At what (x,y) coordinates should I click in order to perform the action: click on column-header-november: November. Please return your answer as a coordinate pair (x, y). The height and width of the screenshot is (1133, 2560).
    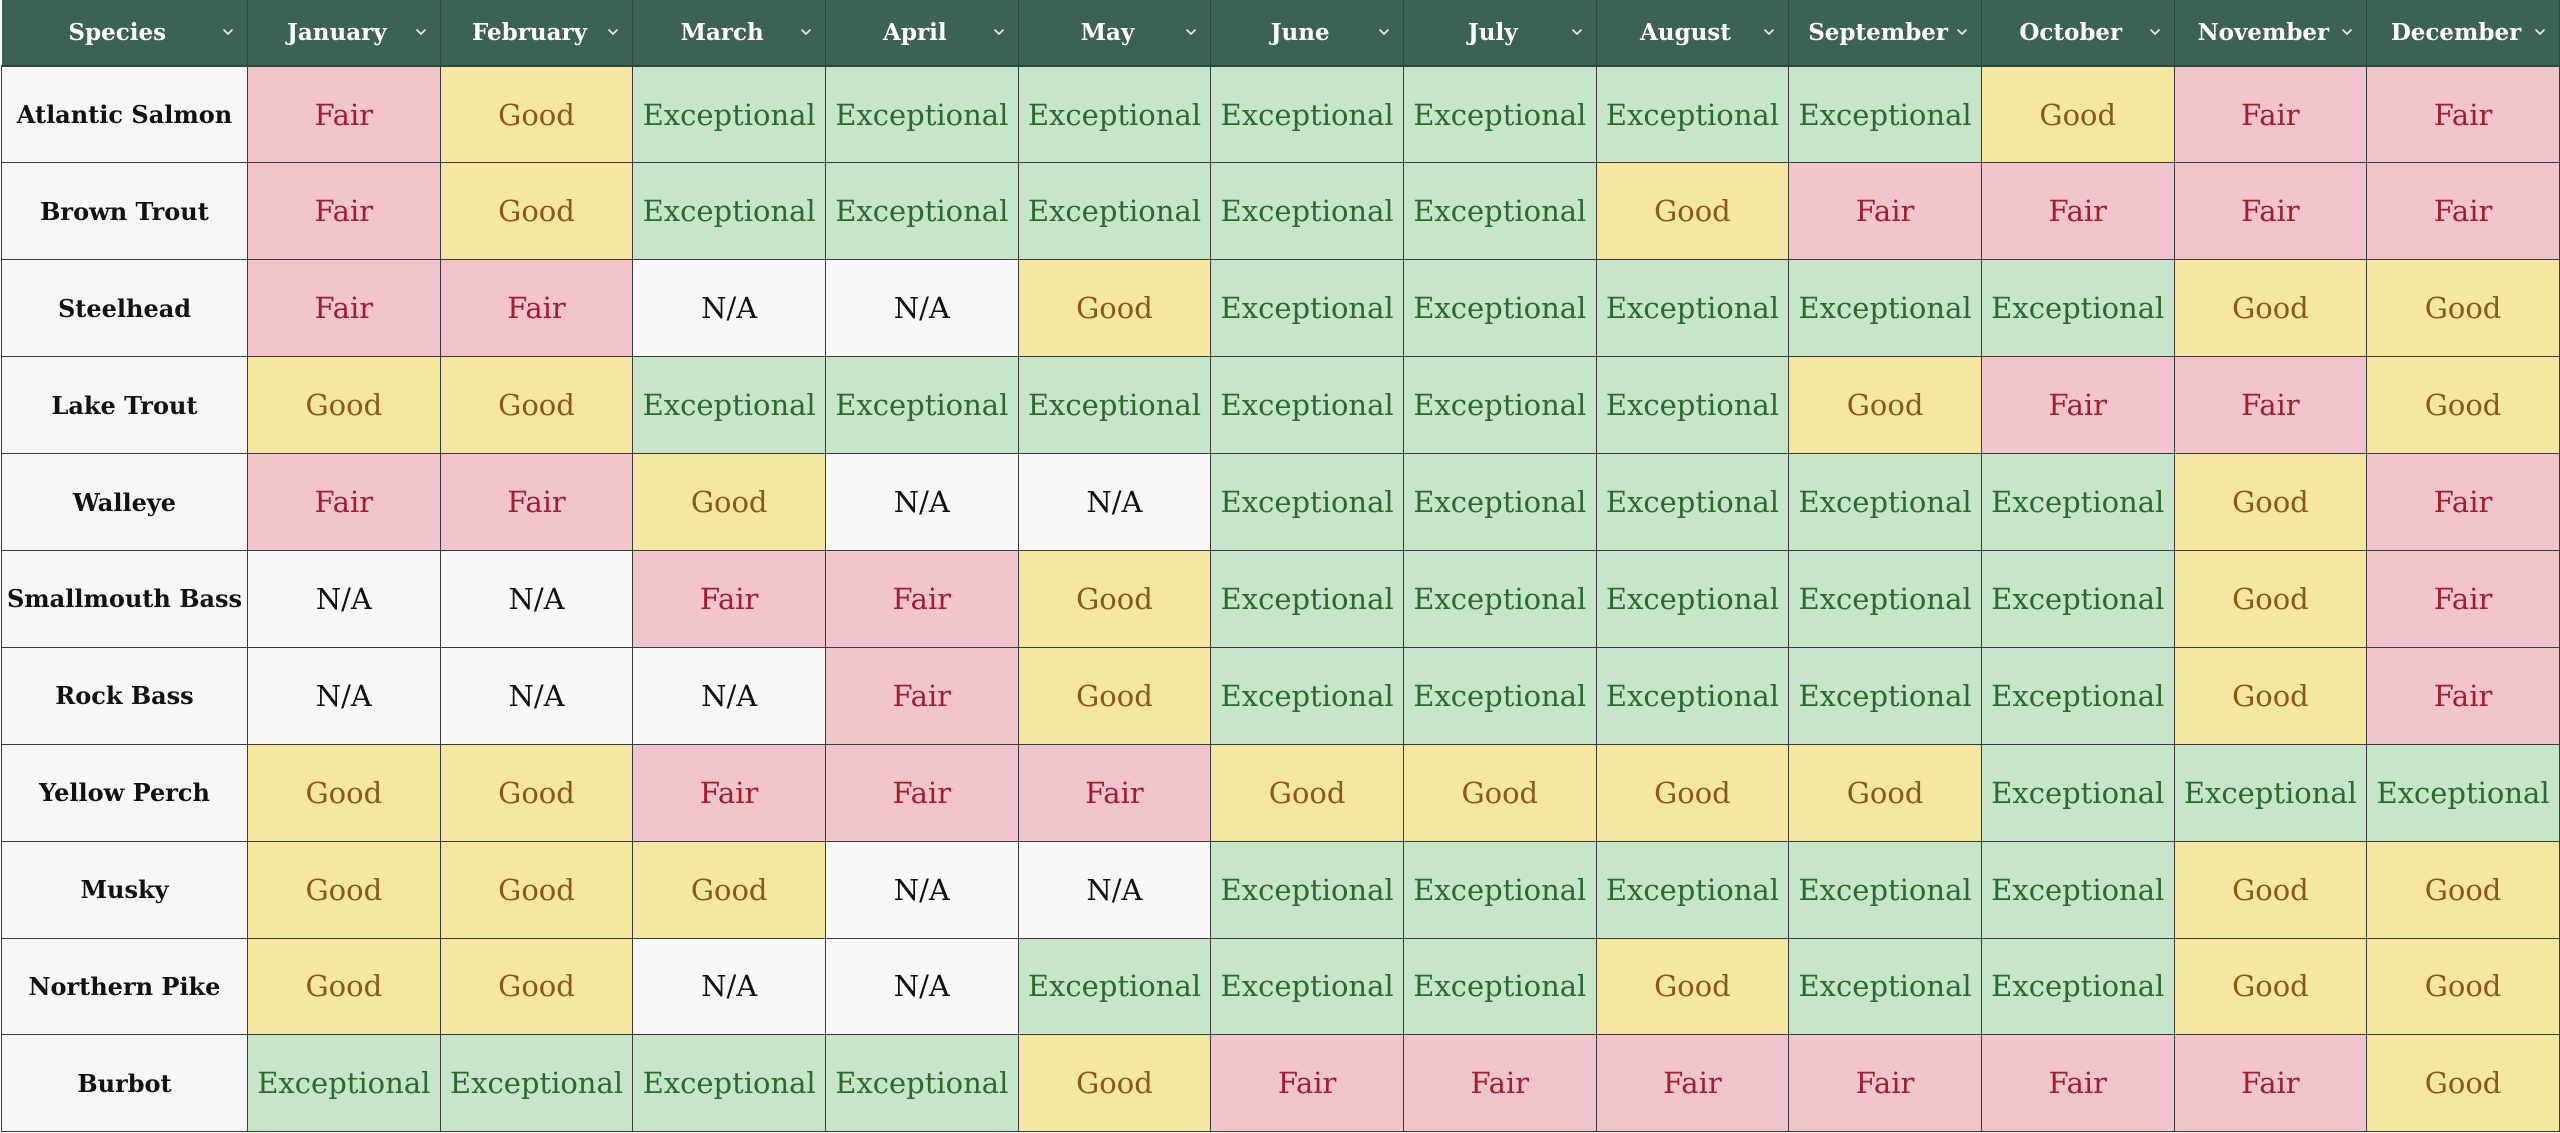
    Looking at the image, I should click on (2271, 33).